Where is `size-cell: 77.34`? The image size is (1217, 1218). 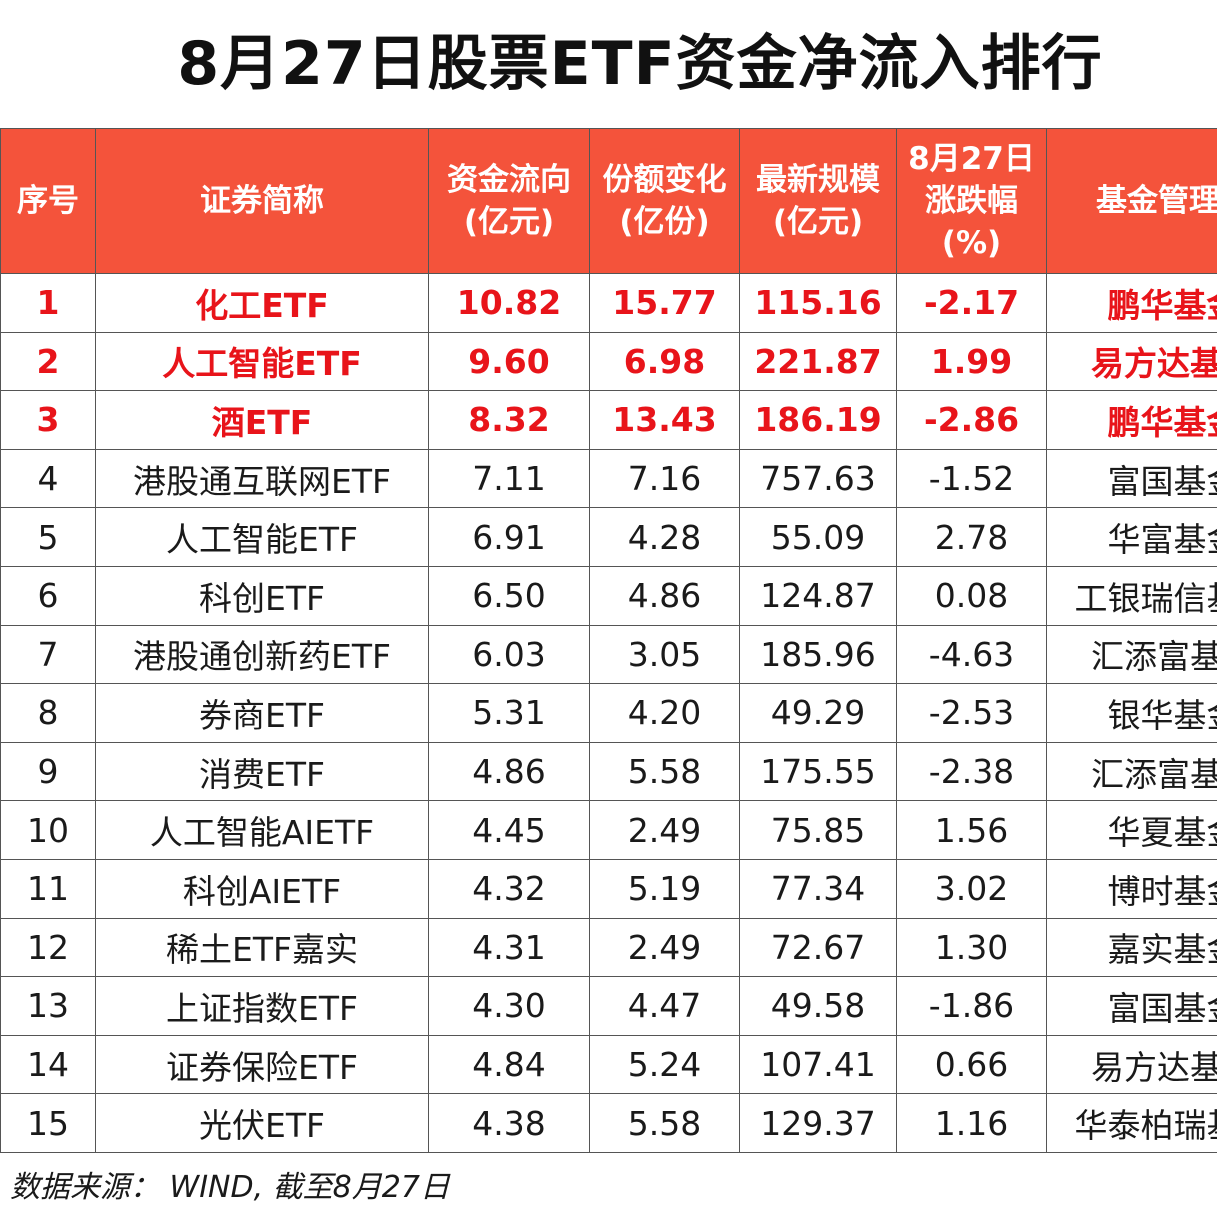 size-cell: 77.34 is located at coordinates (818, 888).